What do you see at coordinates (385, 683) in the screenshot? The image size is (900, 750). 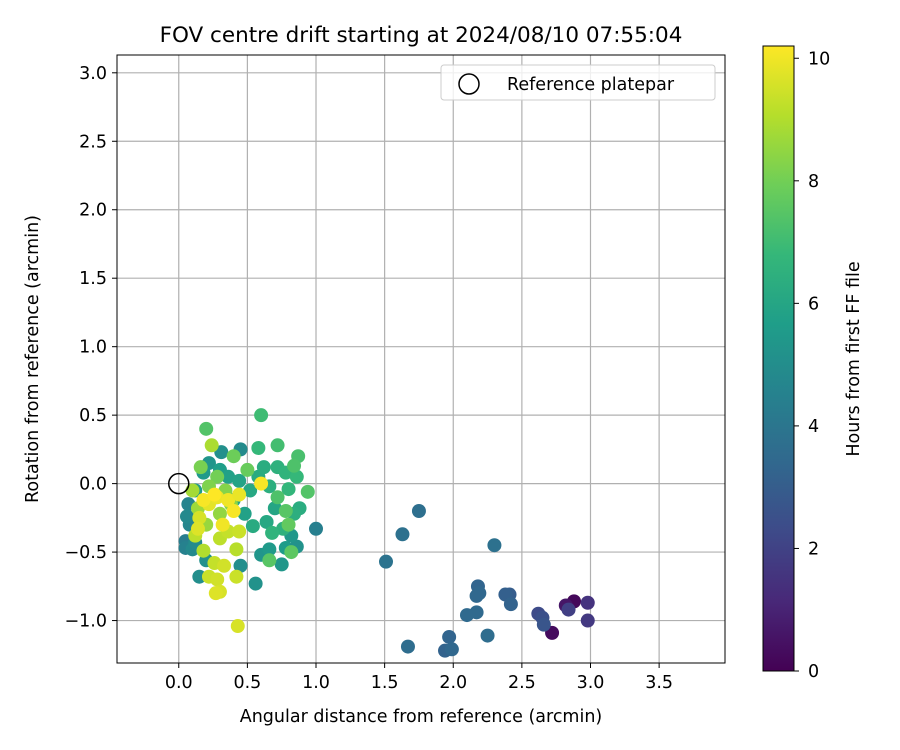 I see `x-tick-label: 1.5` at bounding box center [385, 683].